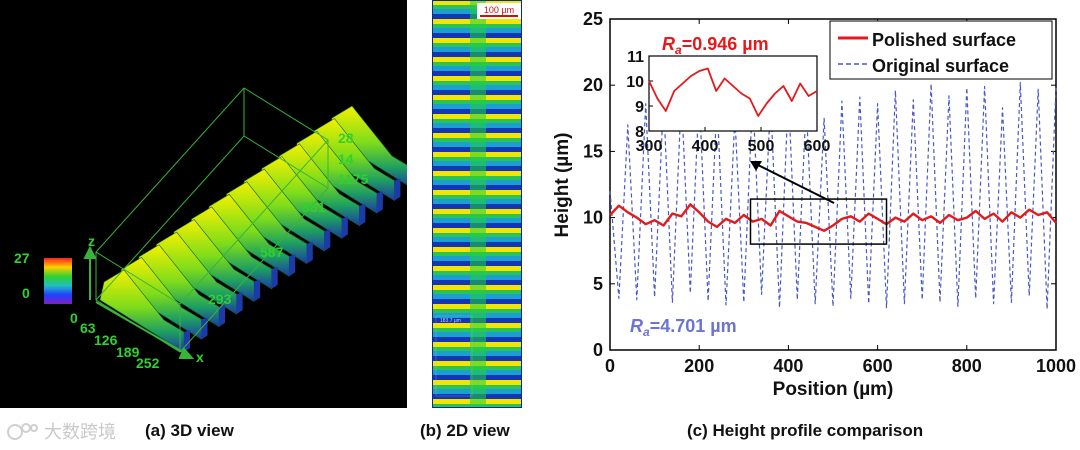  Describe the element at coordinates (967, 366) in the screenshot. I see `x-tick-label: 800` at that location.